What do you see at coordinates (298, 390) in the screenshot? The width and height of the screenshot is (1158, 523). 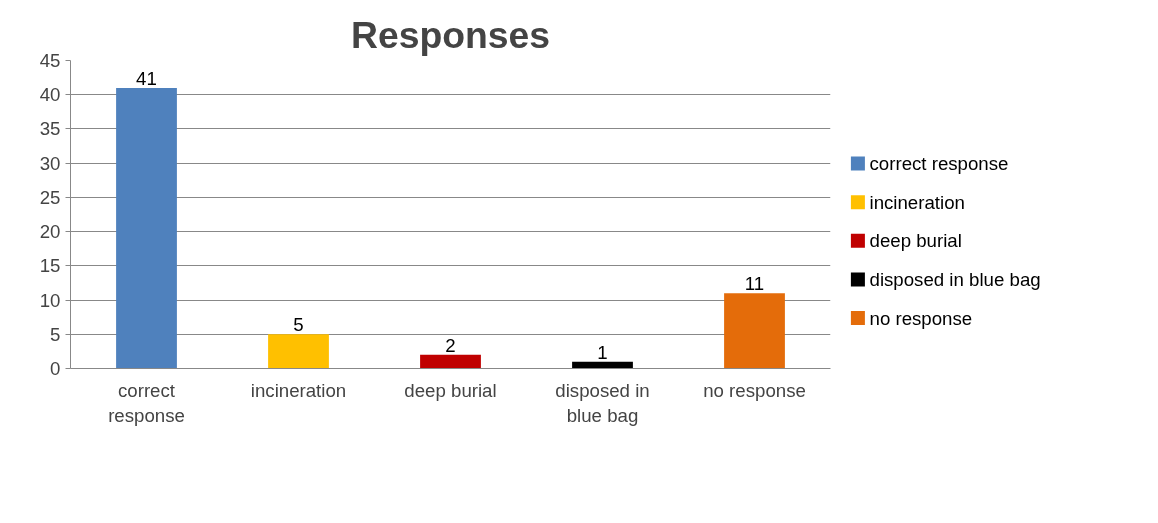 I see `x-tick-label: incineration` at bounding box center [298, 390].